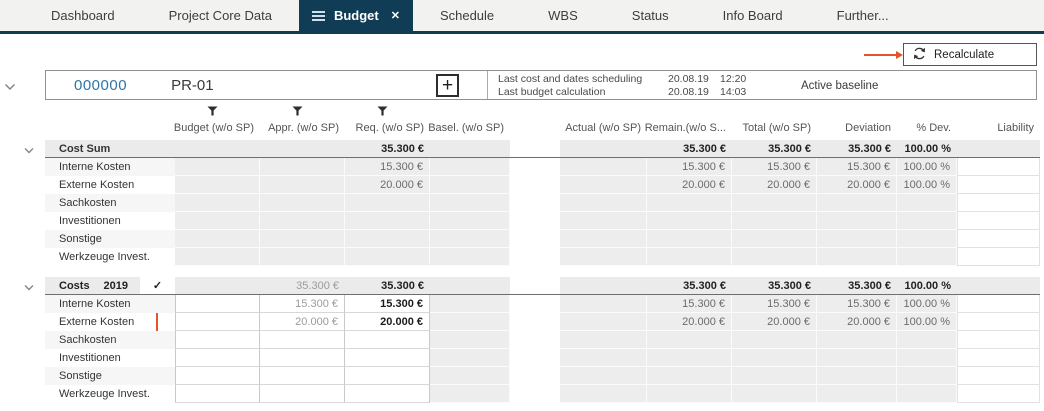  Describe the element at coordinates (970, 54) in the screenshot. I see `recalculate-button: Recalculate` at that location.